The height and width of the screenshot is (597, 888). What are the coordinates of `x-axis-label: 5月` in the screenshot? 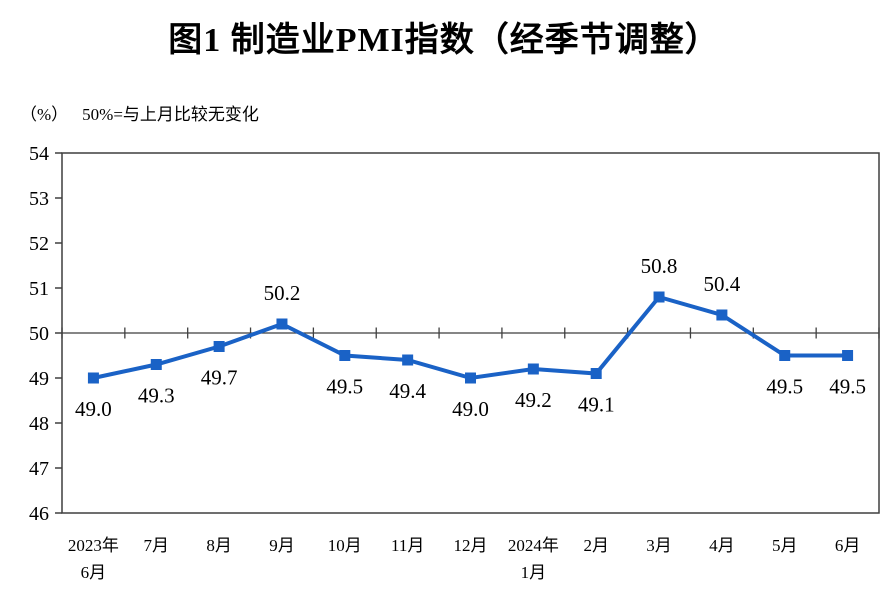 It's located at (785, 545).